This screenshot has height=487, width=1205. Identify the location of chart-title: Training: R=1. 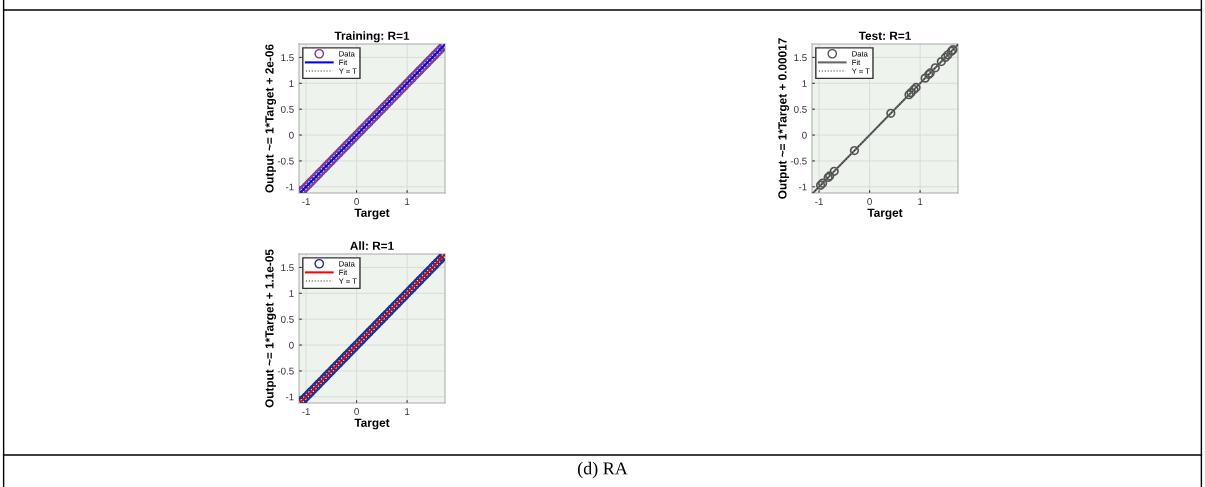
(372, 37).